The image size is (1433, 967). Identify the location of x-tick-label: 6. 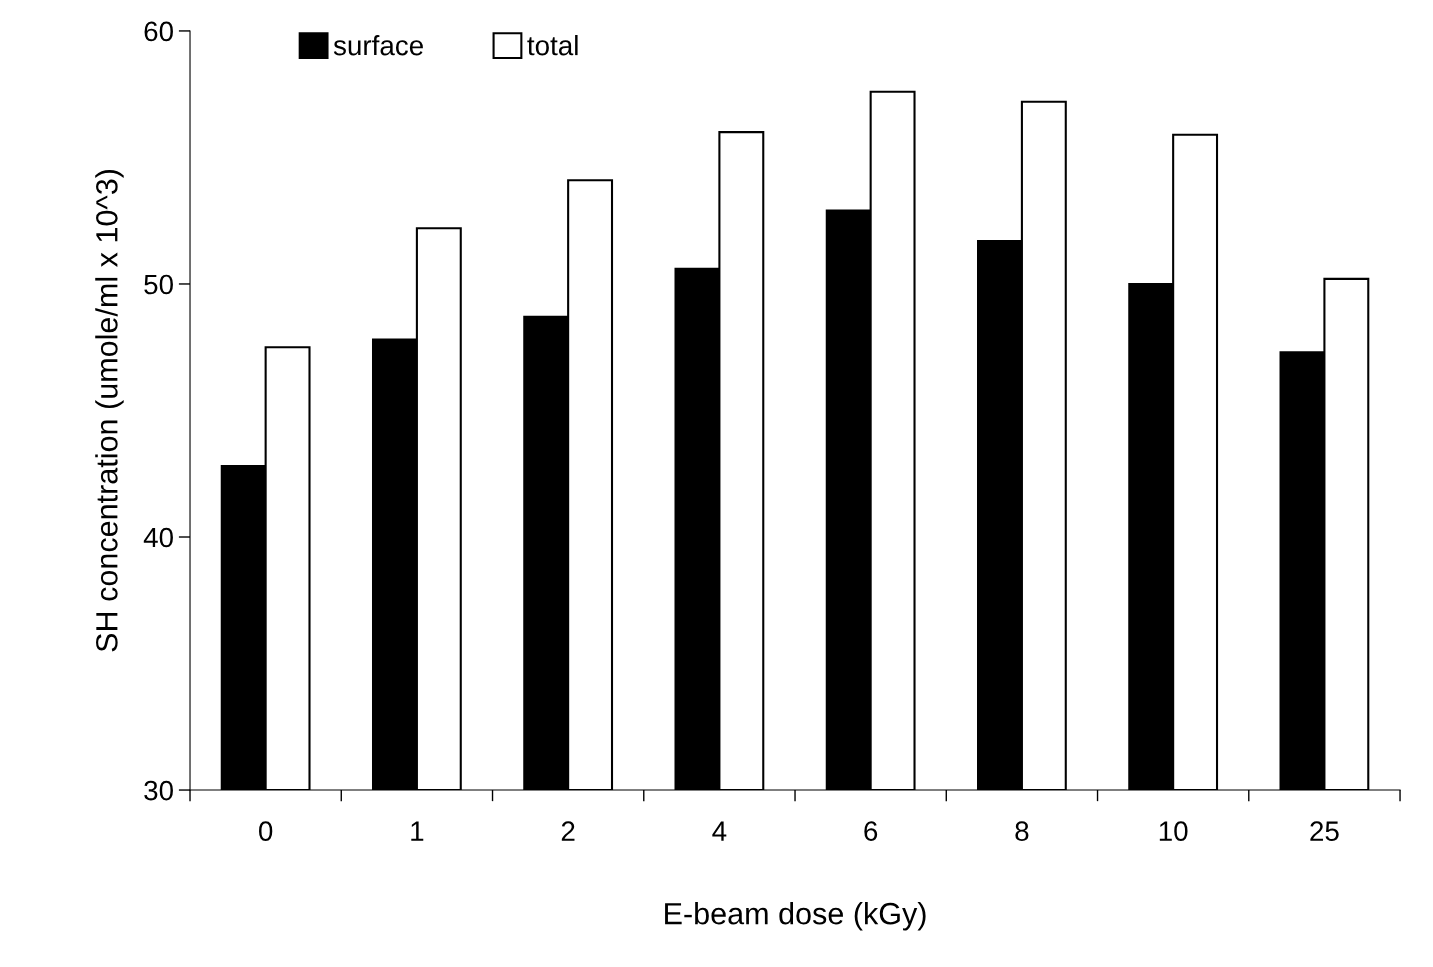
(871, 831).